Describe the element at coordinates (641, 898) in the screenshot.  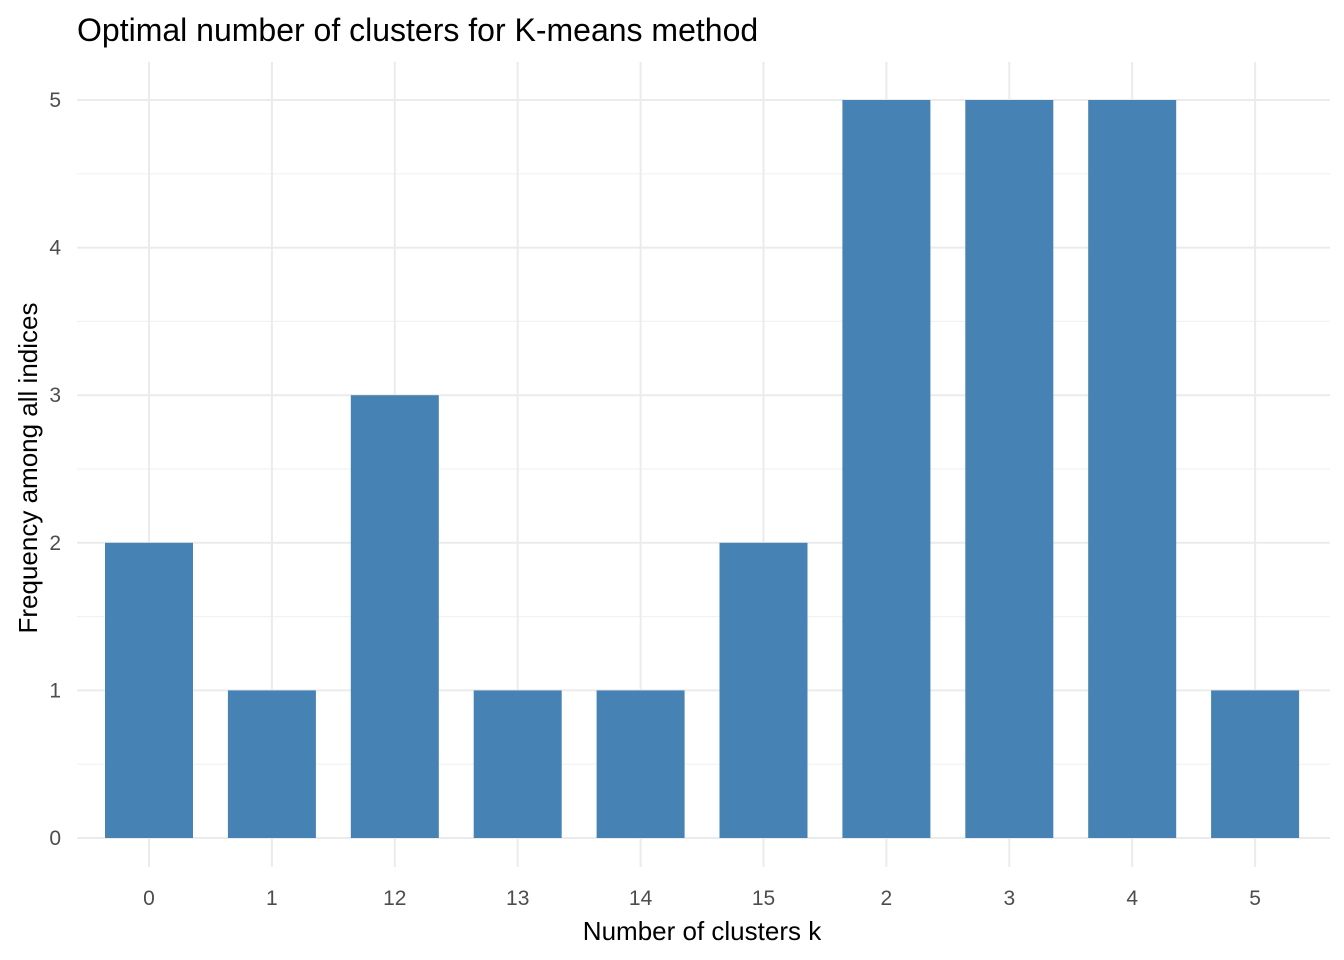
I see `x-tick-label: 14` at that location.